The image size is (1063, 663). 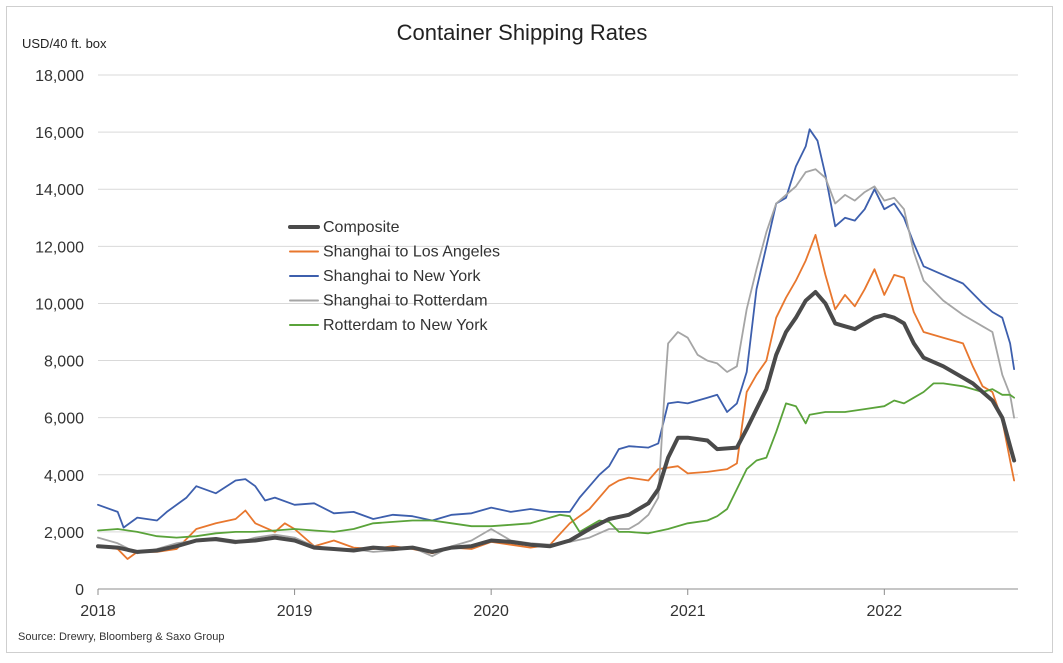 What do you see at coordinates (64, 362) in the screenshot?
I see `y-tick-label: 8,000` at bounding box center [64, 362].